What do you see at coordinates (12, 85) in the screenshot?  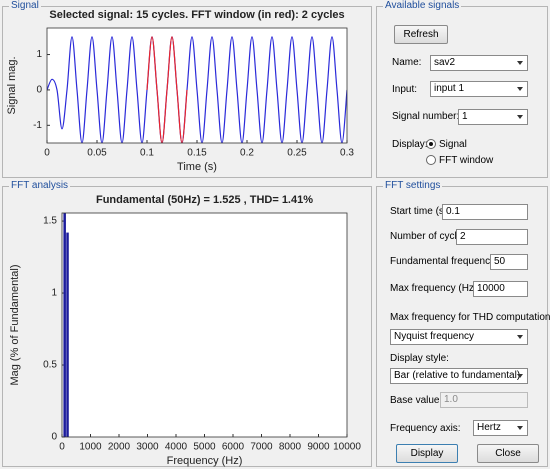 I see `y-axis-label: Signal mag.` at bounding box center [12, 85].